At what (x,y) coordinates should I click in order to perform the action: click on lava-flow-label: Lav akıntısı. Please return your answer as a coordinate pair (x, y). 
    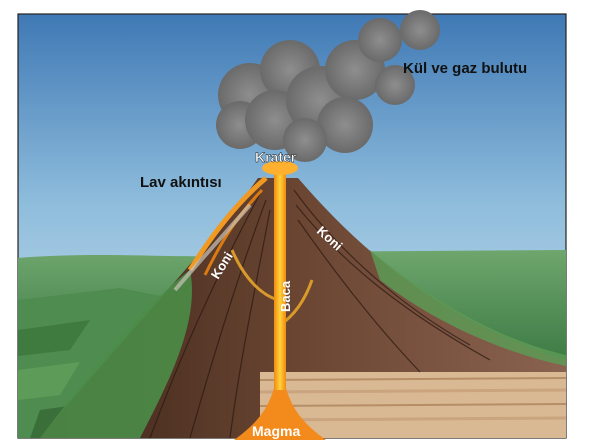
    Looking at the image, I should click on (181, 182).